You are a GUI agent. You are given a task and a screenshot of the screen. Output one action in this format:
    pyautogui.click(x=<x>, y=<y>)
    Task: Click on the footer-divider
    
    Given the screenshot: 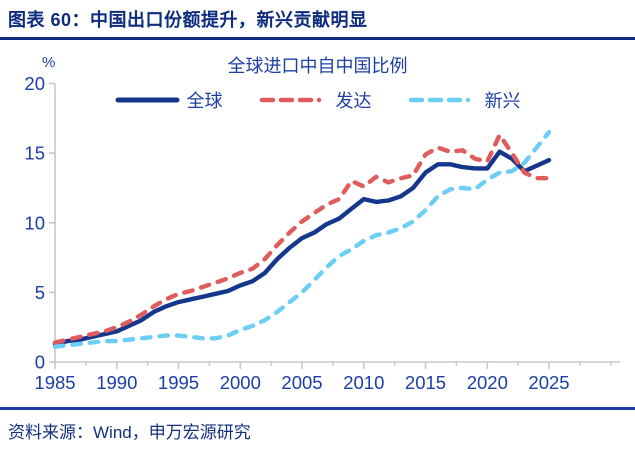 What is the action you would take?
    pyautogui.click(x=317, y=408)
    